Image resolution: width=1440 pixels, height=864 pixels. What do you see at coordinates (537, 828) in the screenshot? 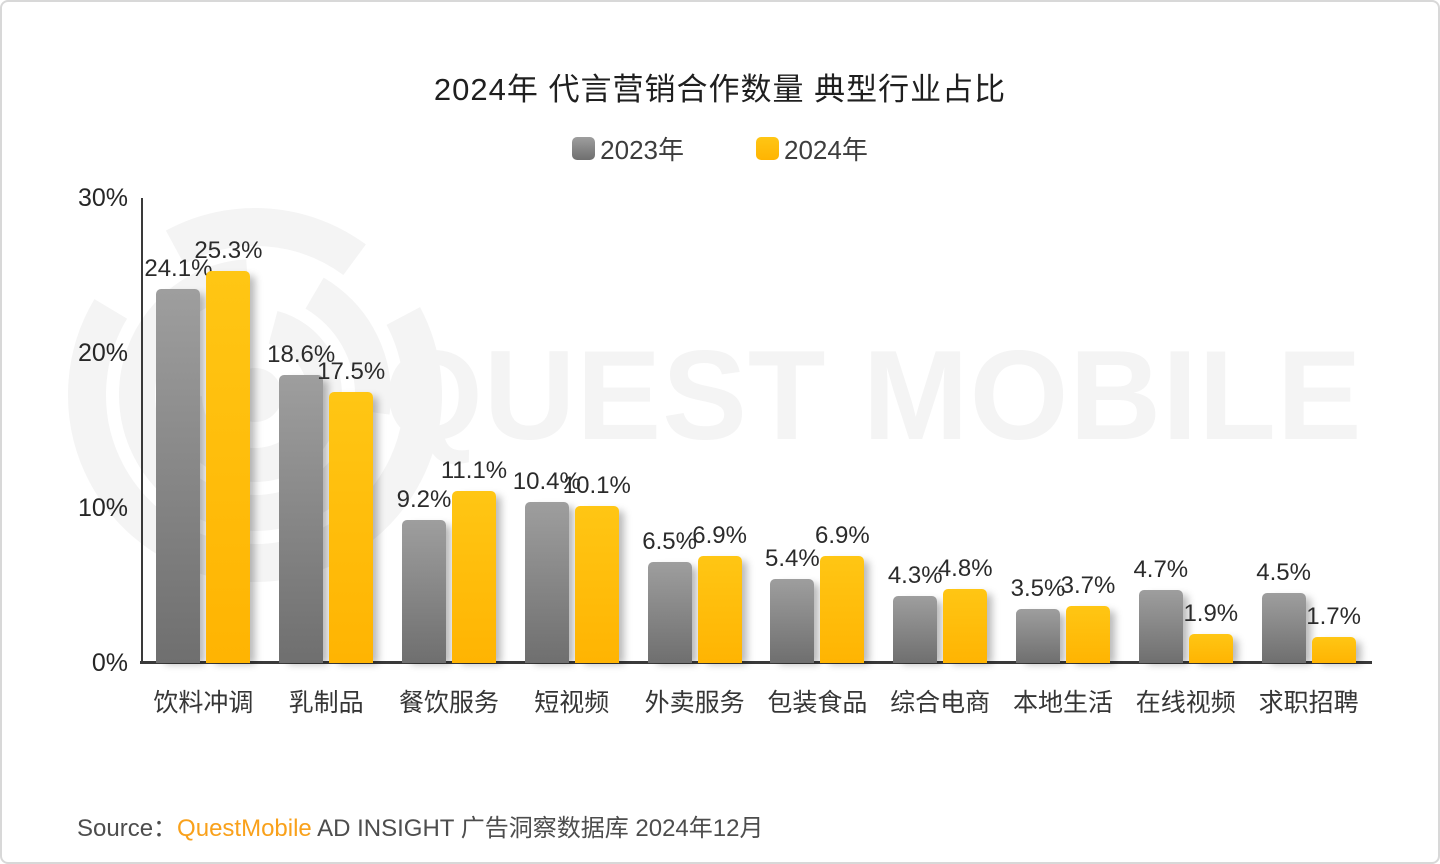
I see `source-rest: AD INSIGHT 广告洞察数据库 2024年12月` at bounding box center [537, 828].